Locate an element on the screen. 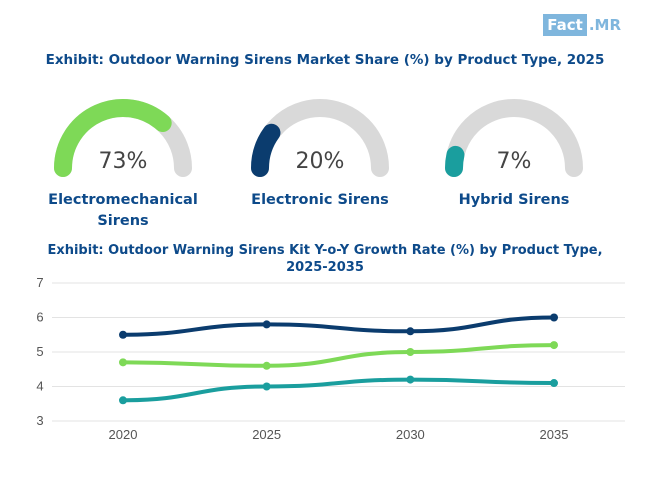  gauge-label-line2: Sirens is located at coordinates (123, 221).